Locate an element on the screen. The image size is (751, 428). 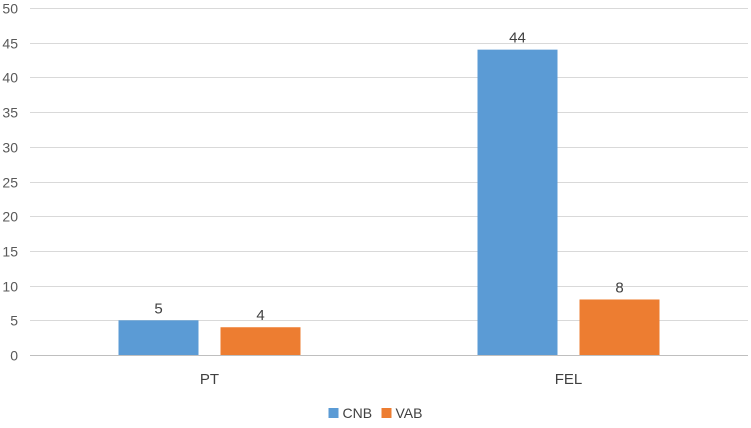
y-tick-label: 40 is located at coordinates (10, 78).